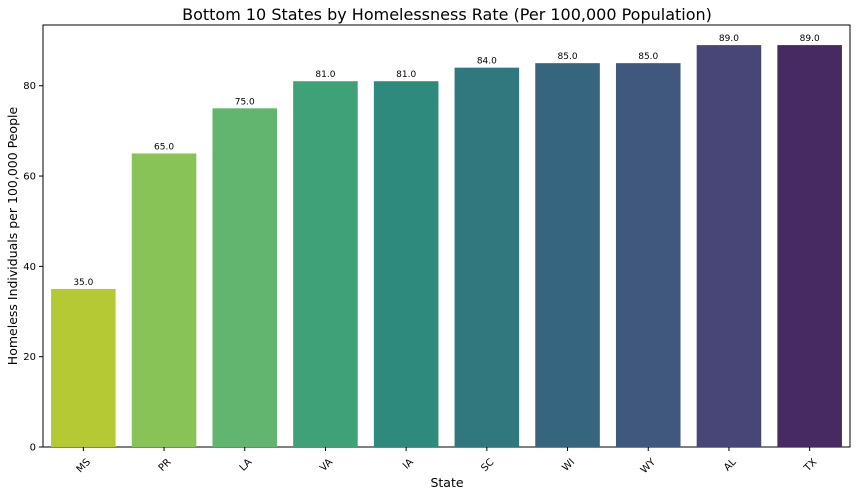 The width and height of the screenshot is (856, 496). Describe the element at coordinates (245, 102) in the screenshot. I see `bar-value-label-la: 75.0` at that location.